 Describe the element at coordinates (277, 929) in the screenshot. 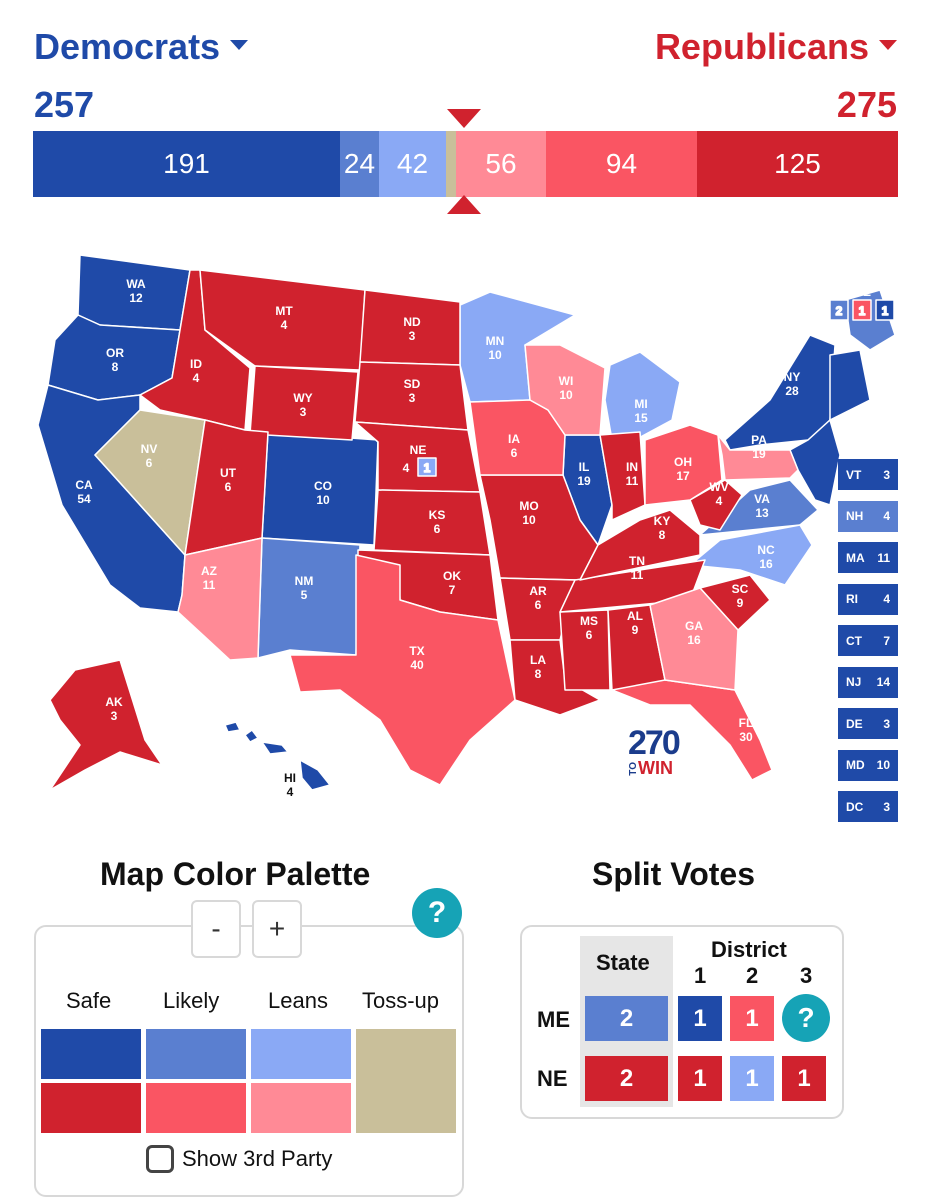

I see `plus-button: +` at that location.